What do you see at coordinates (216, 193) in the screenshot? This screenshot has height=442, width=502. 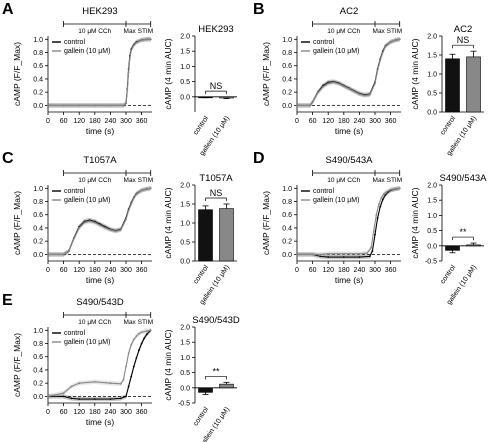 I see `significance-label: NS` at bounding box center [216, 193].